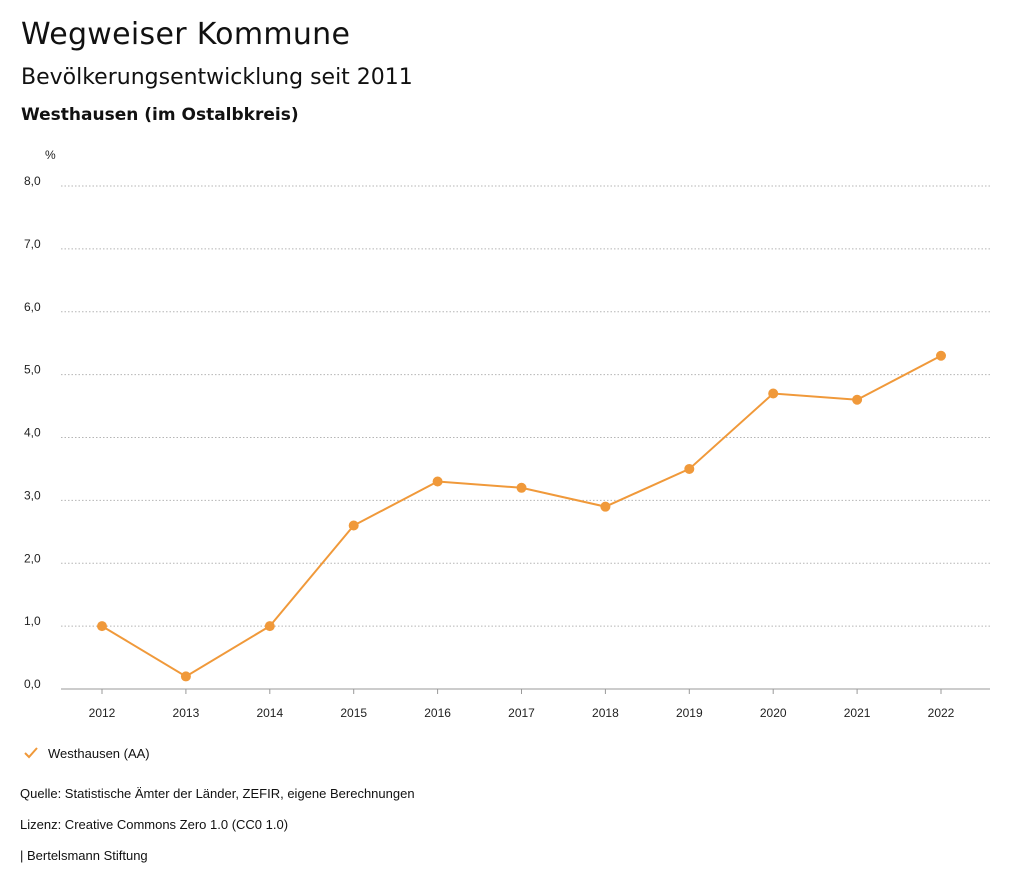  Describe the element at coordinates (99, 753) in the screenshot. I see `legend-label: Westhausen (AA)` at that location.